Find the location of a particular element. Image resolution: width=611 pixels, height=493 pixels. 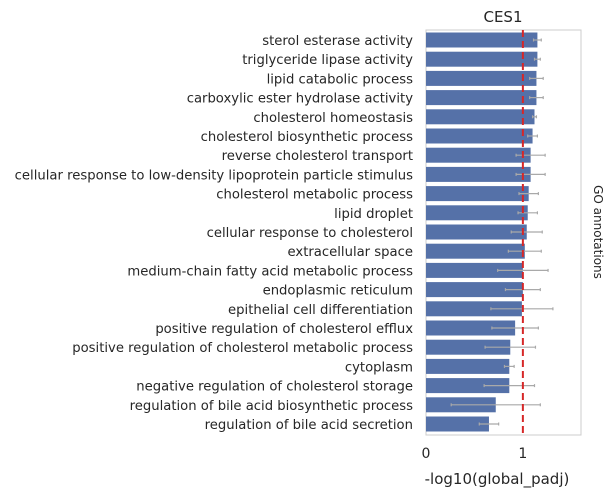

errors-layer is located at coordinates (502, 232).